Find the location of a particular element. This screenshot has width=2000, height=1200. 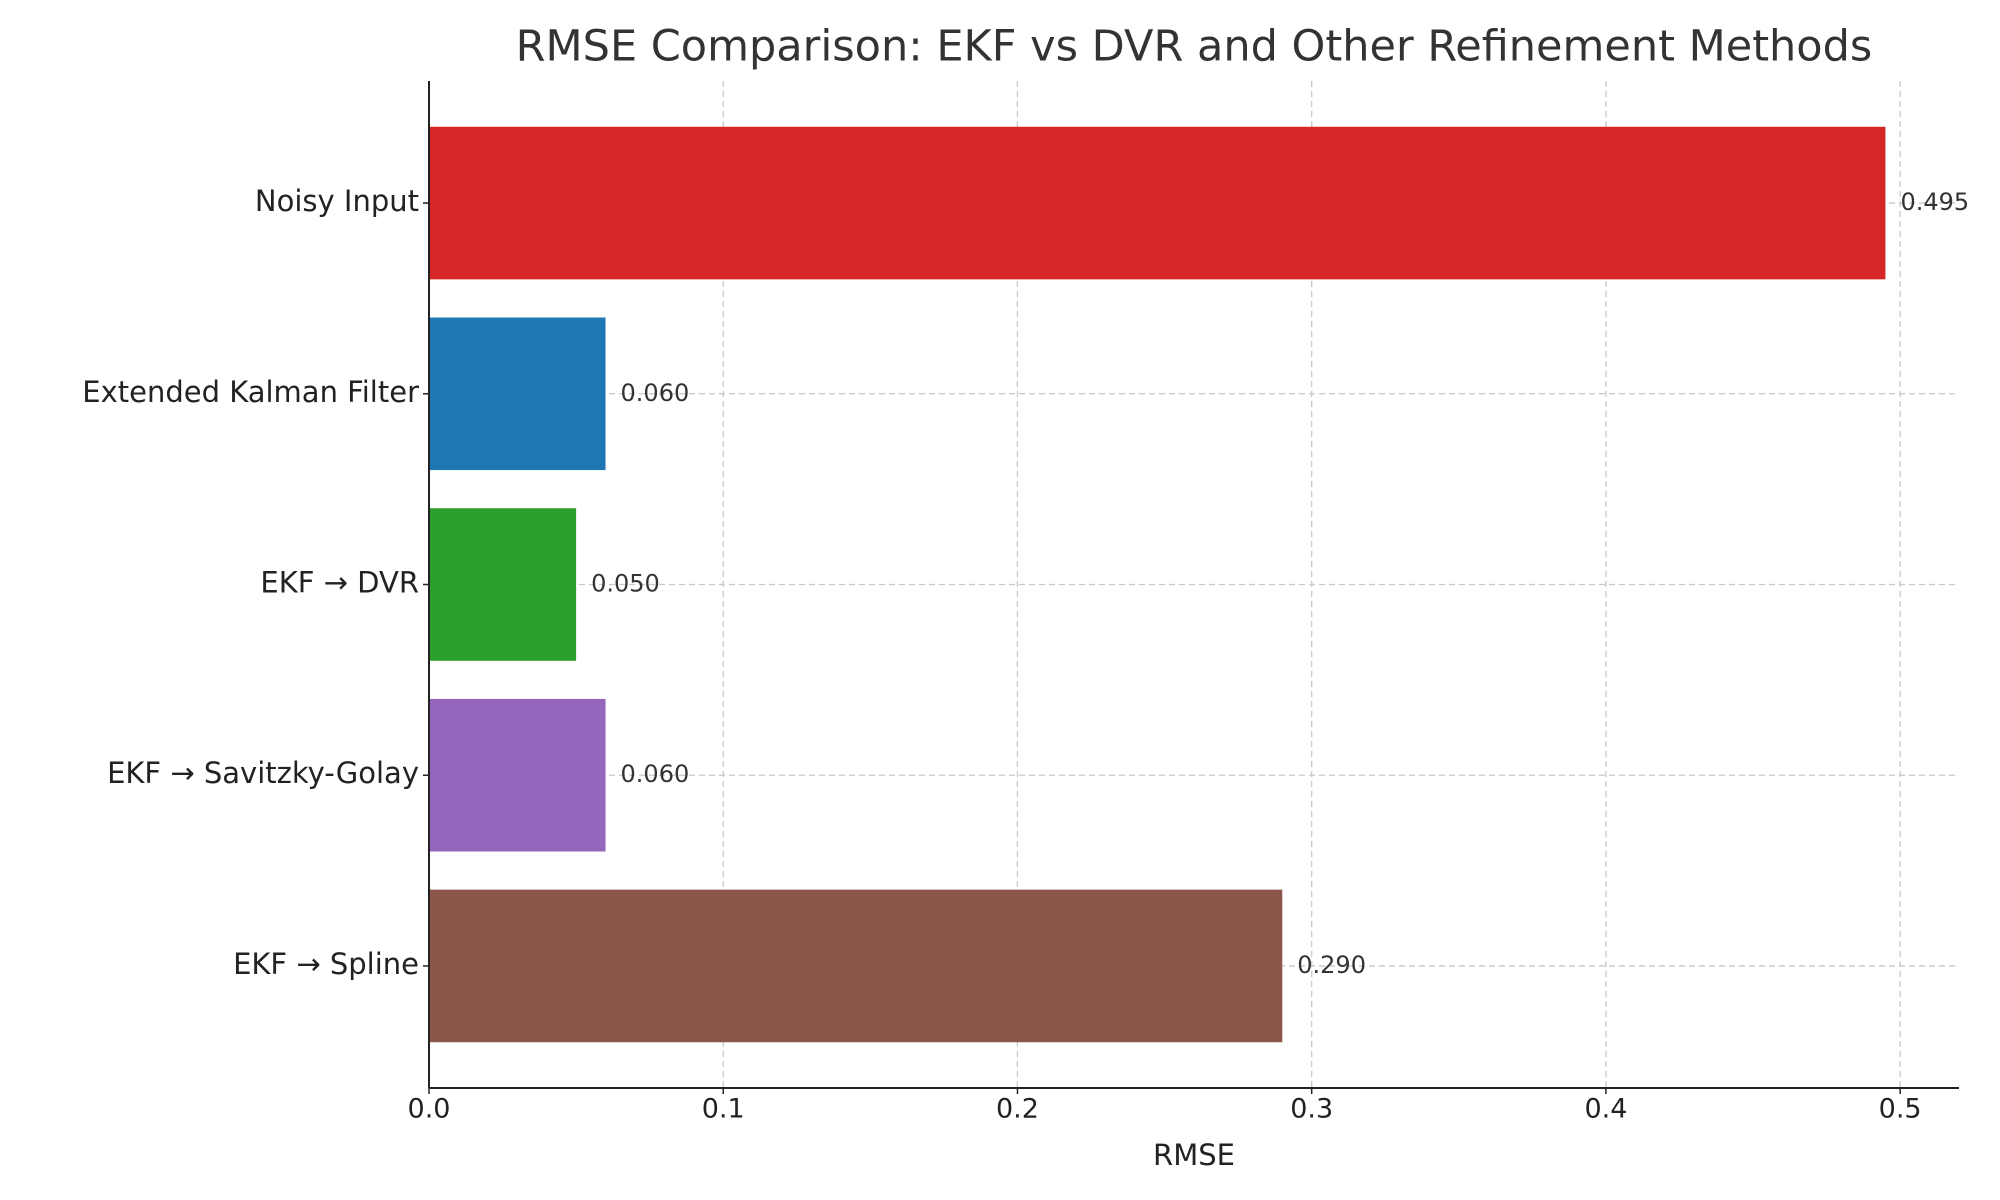

y-tick-label: EKF → Spline is located at coordinates (326, 964).